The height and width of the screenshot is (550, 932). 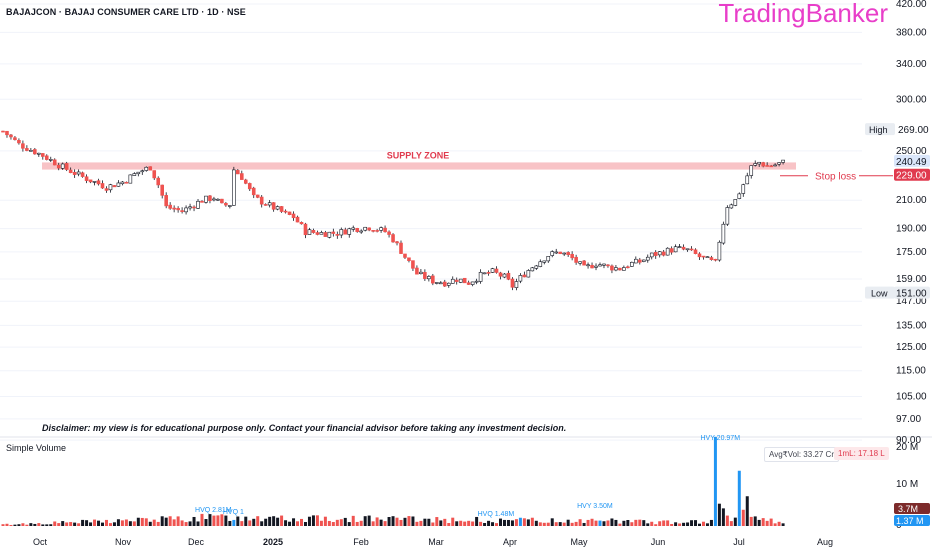 What do you see at coordinates (912, 486) in the screenshot?
I see `volume-axis: 20 M10 M03.7M1.37 M` at bounding box center [912, 486].